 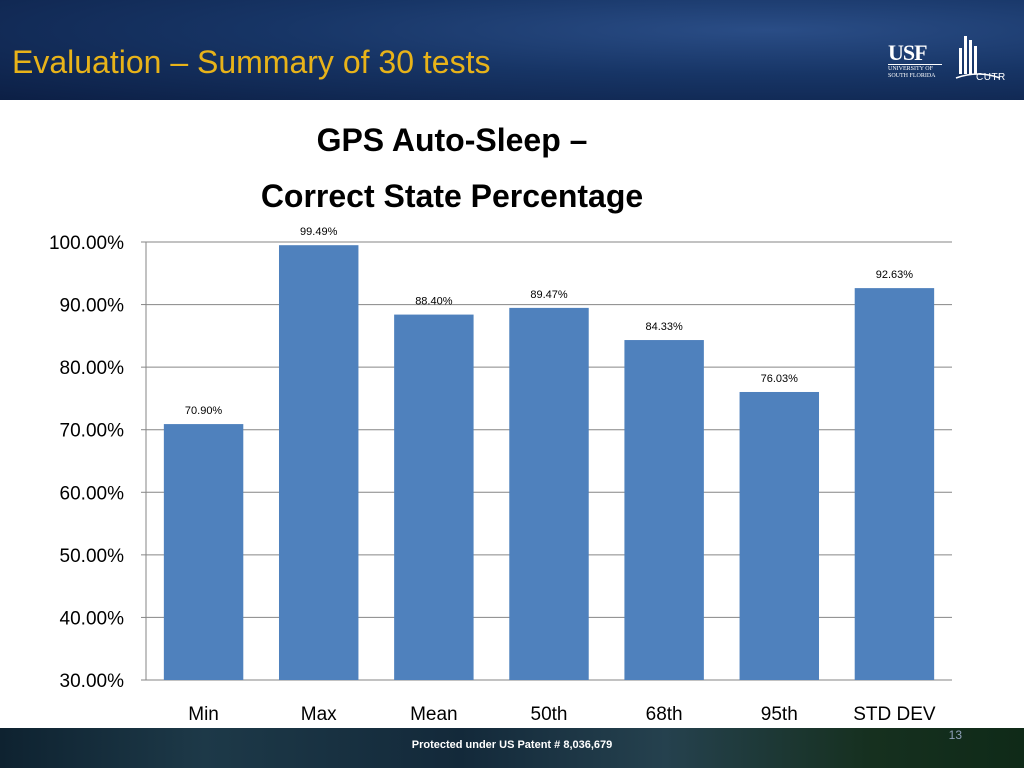 What do you see at coordinates (978, 57) in the screenshot?
I see `cutr-logo-icon` at bounding box center [978, 57].